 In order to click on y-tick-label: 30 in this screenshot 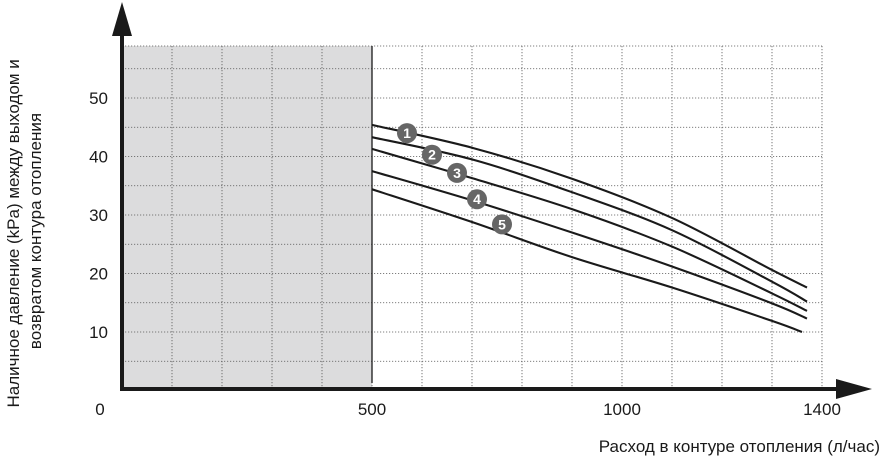, I will do `click(98, 215)`.